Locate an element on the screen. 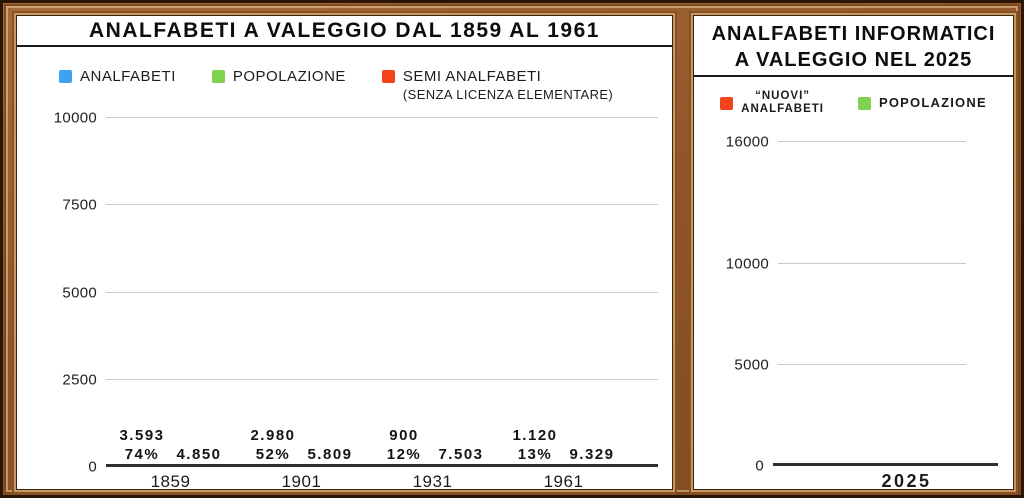 Image resolution: width=1024 pixels, height=498 pixels. gridline-7500: 7500 is located at coordinates (360, 205).